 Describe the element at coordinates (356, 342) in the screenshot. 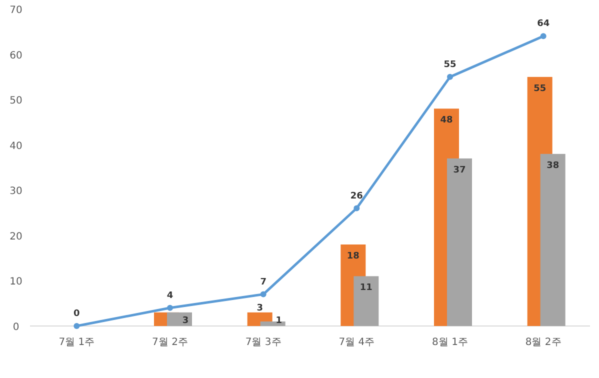

I see `x-tick-label: 7월 4주` at that location.